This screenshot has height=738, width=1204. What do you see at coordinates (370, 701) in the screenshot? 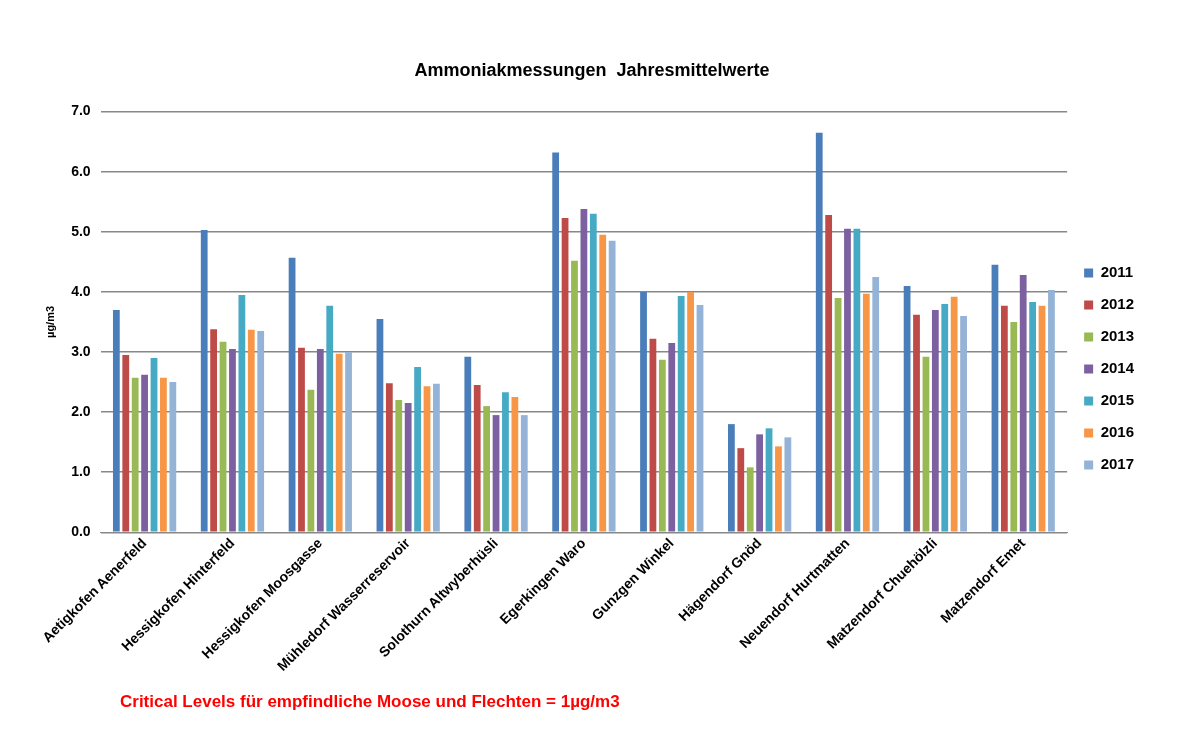
I see `text: Critical Levels für empfindliche Moose und Flechten = 1µg/m3` at bounding box center [370, 701].